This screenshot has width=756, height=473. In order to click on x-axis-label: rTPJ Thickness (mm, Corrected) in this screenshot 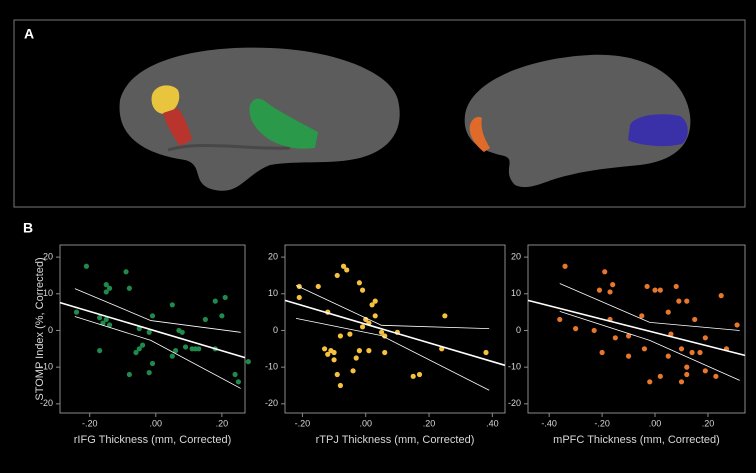, I will do `click(395, 440)`.